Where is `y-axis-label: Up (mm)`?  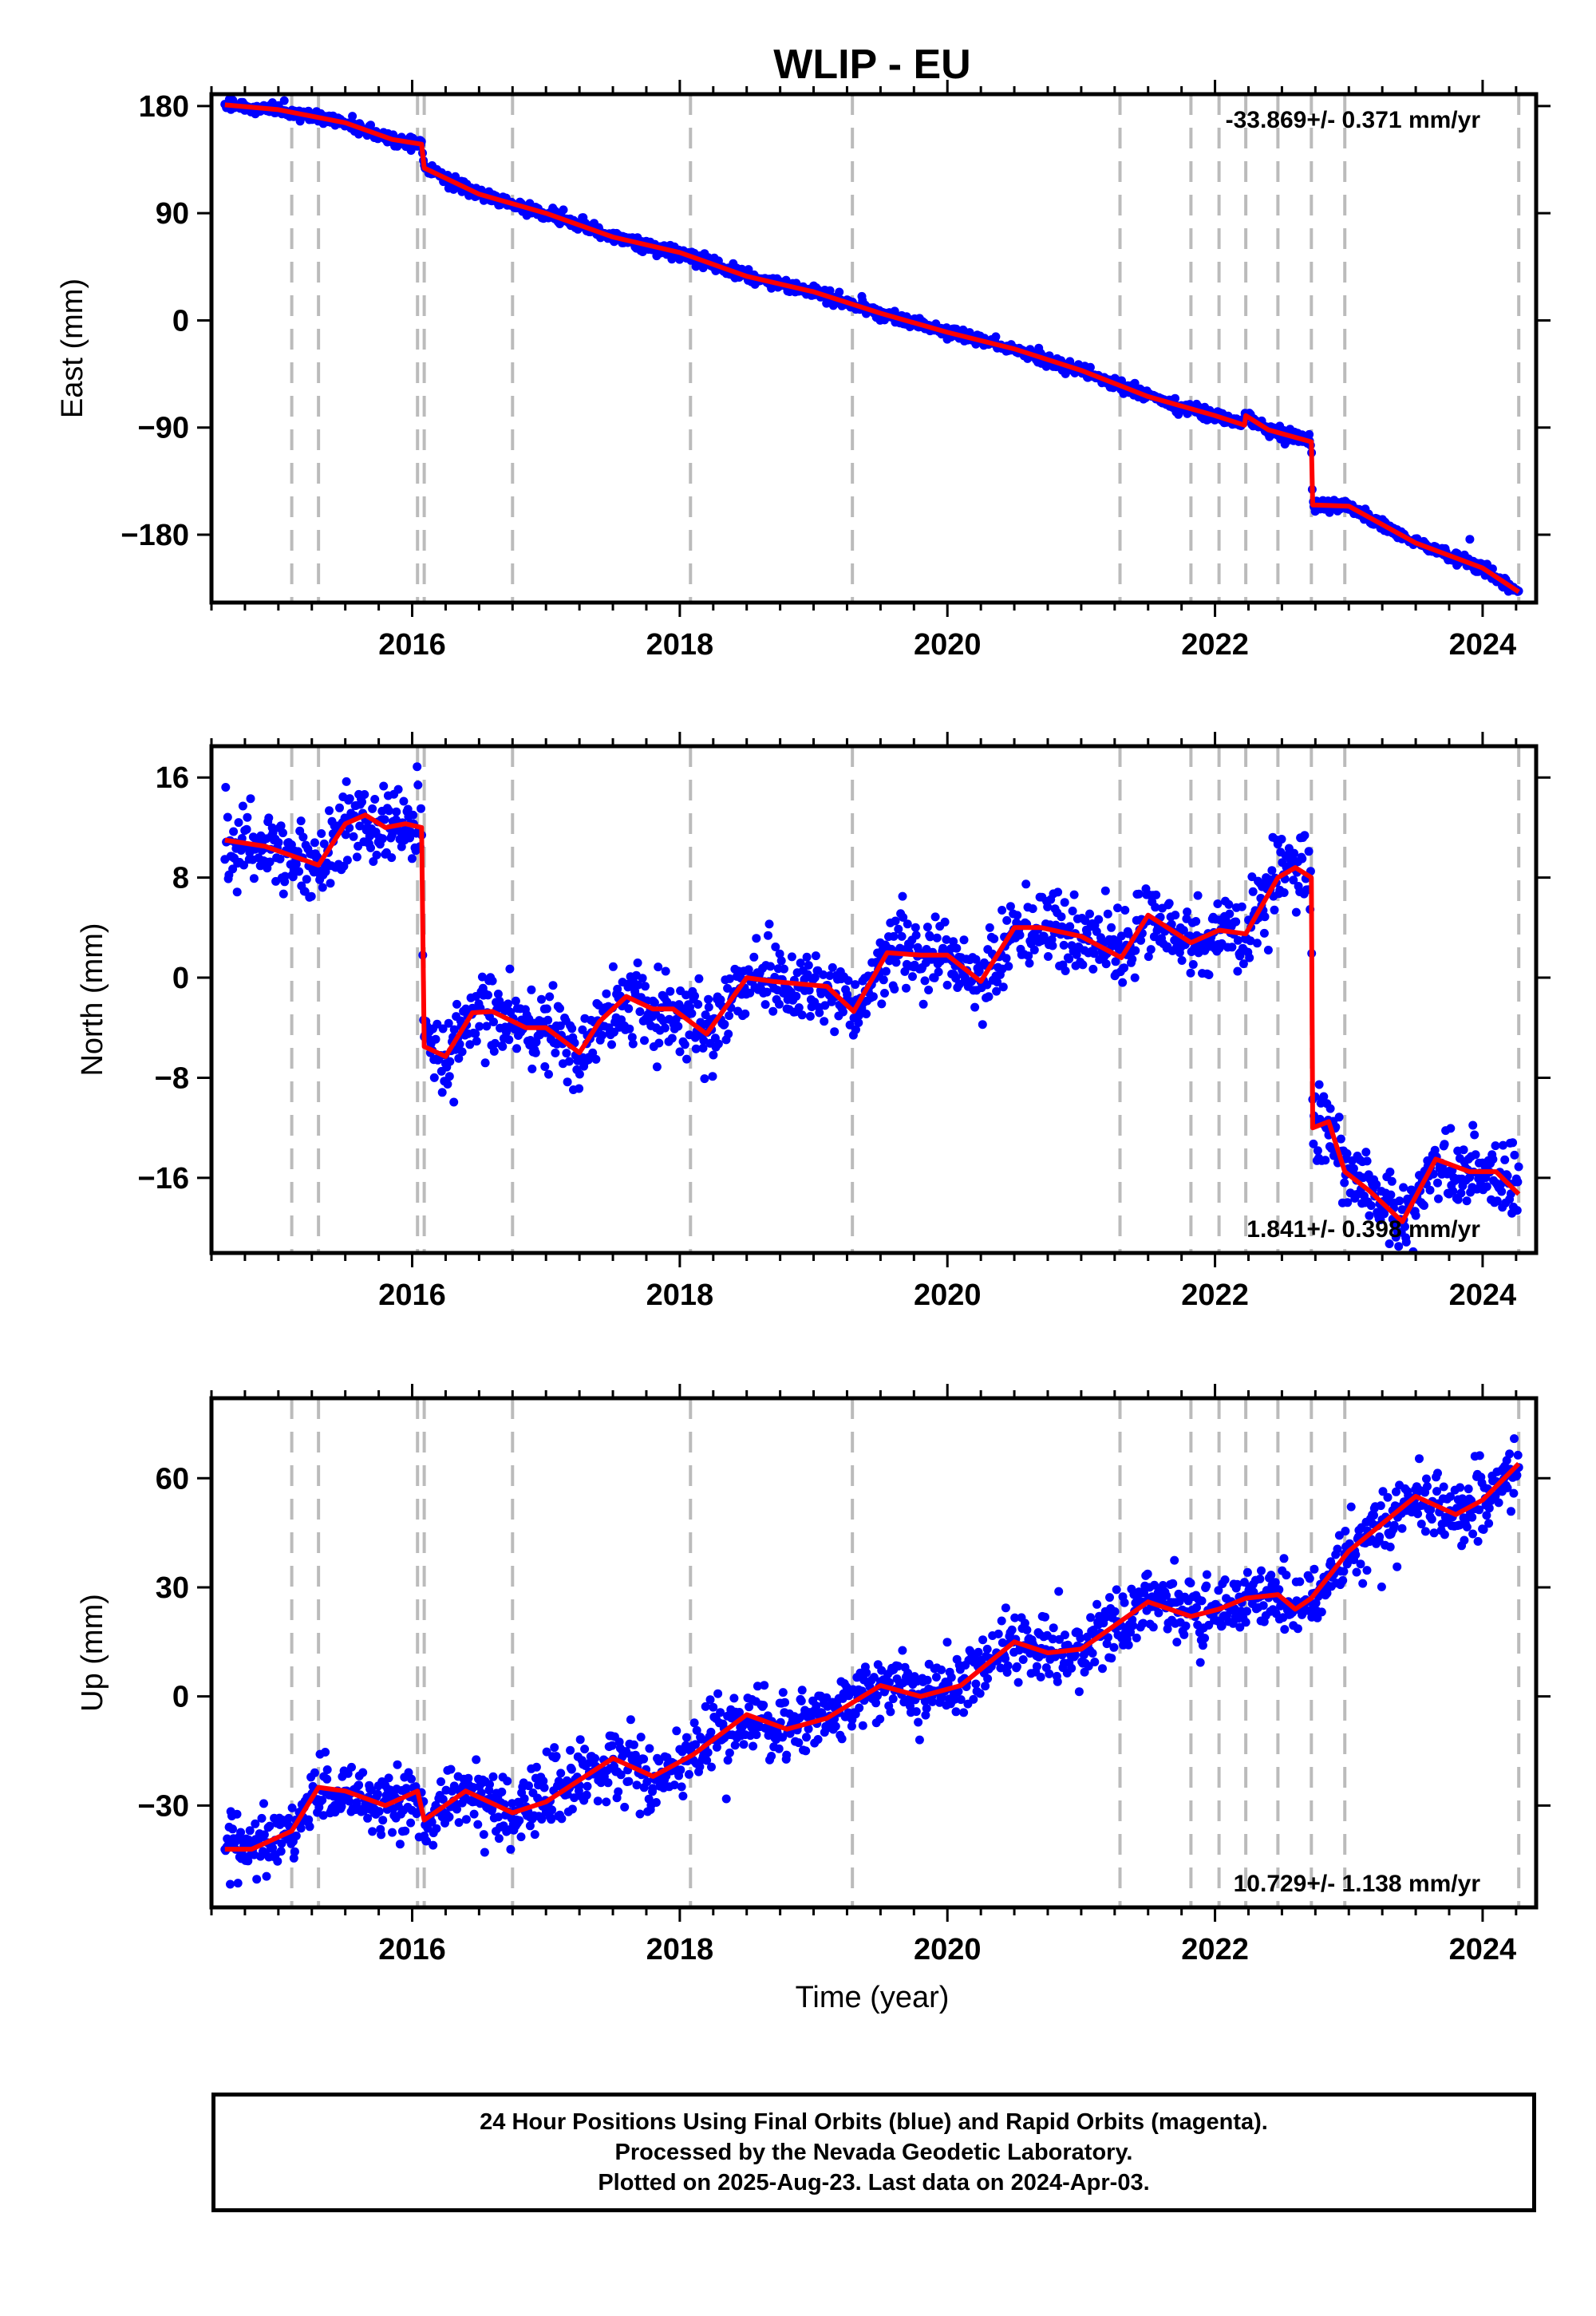 y-axis-label: Up (mm) is located at coordinates (92, 1653).